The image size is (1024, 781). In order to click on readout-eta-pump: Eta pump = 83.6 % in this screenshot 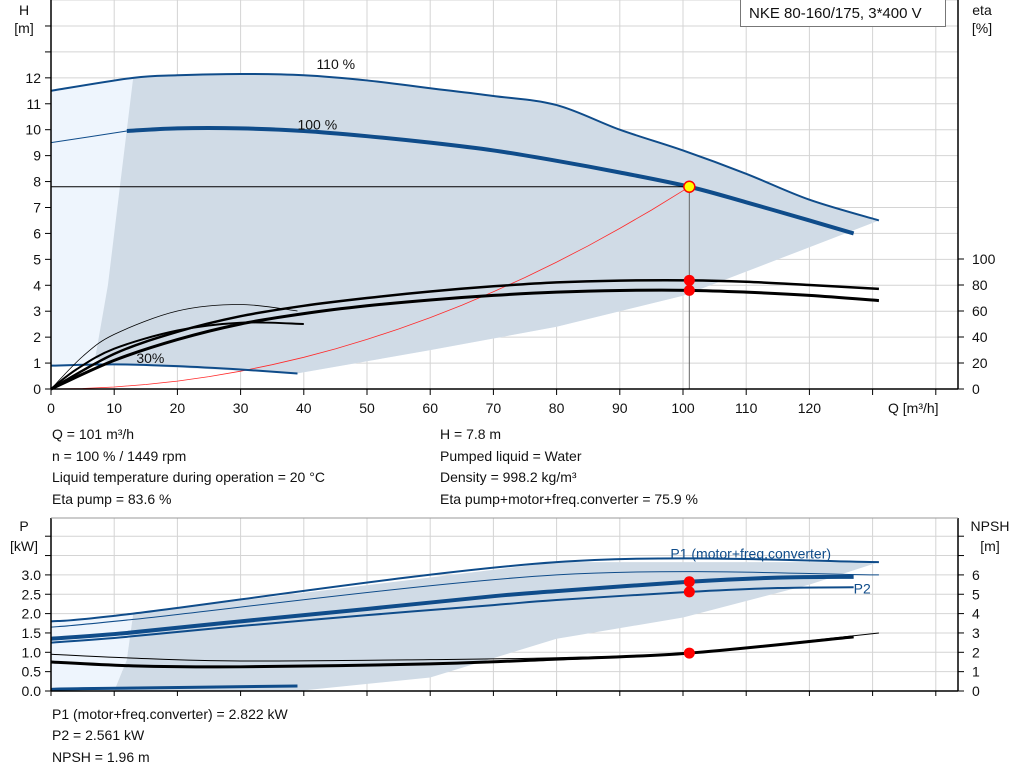, I will do `click(112, 499)`.